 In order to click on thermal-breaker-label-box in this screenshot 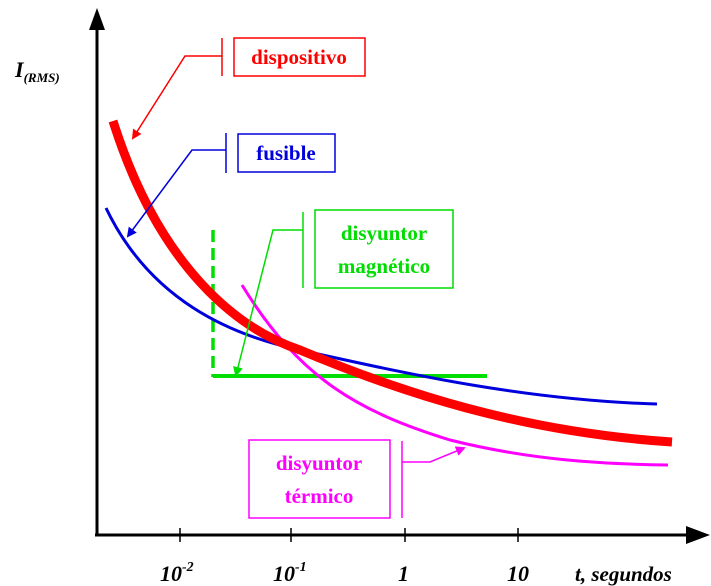, I will do `click(319, 479)`.